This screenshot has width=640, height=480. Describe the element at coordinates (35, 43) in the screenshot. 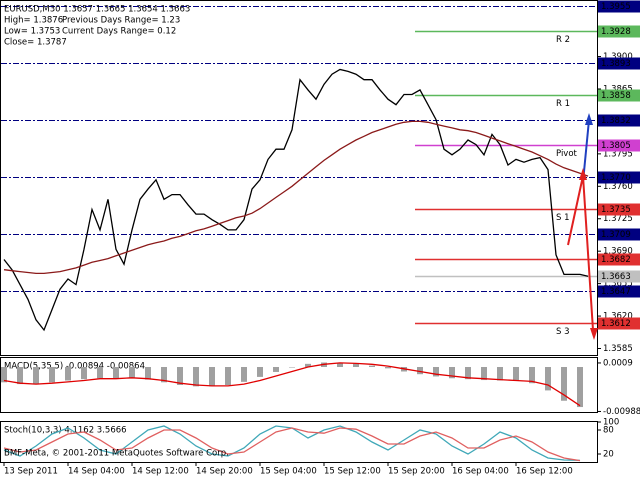

I see `header-line: Close= 1.3787` at that location.